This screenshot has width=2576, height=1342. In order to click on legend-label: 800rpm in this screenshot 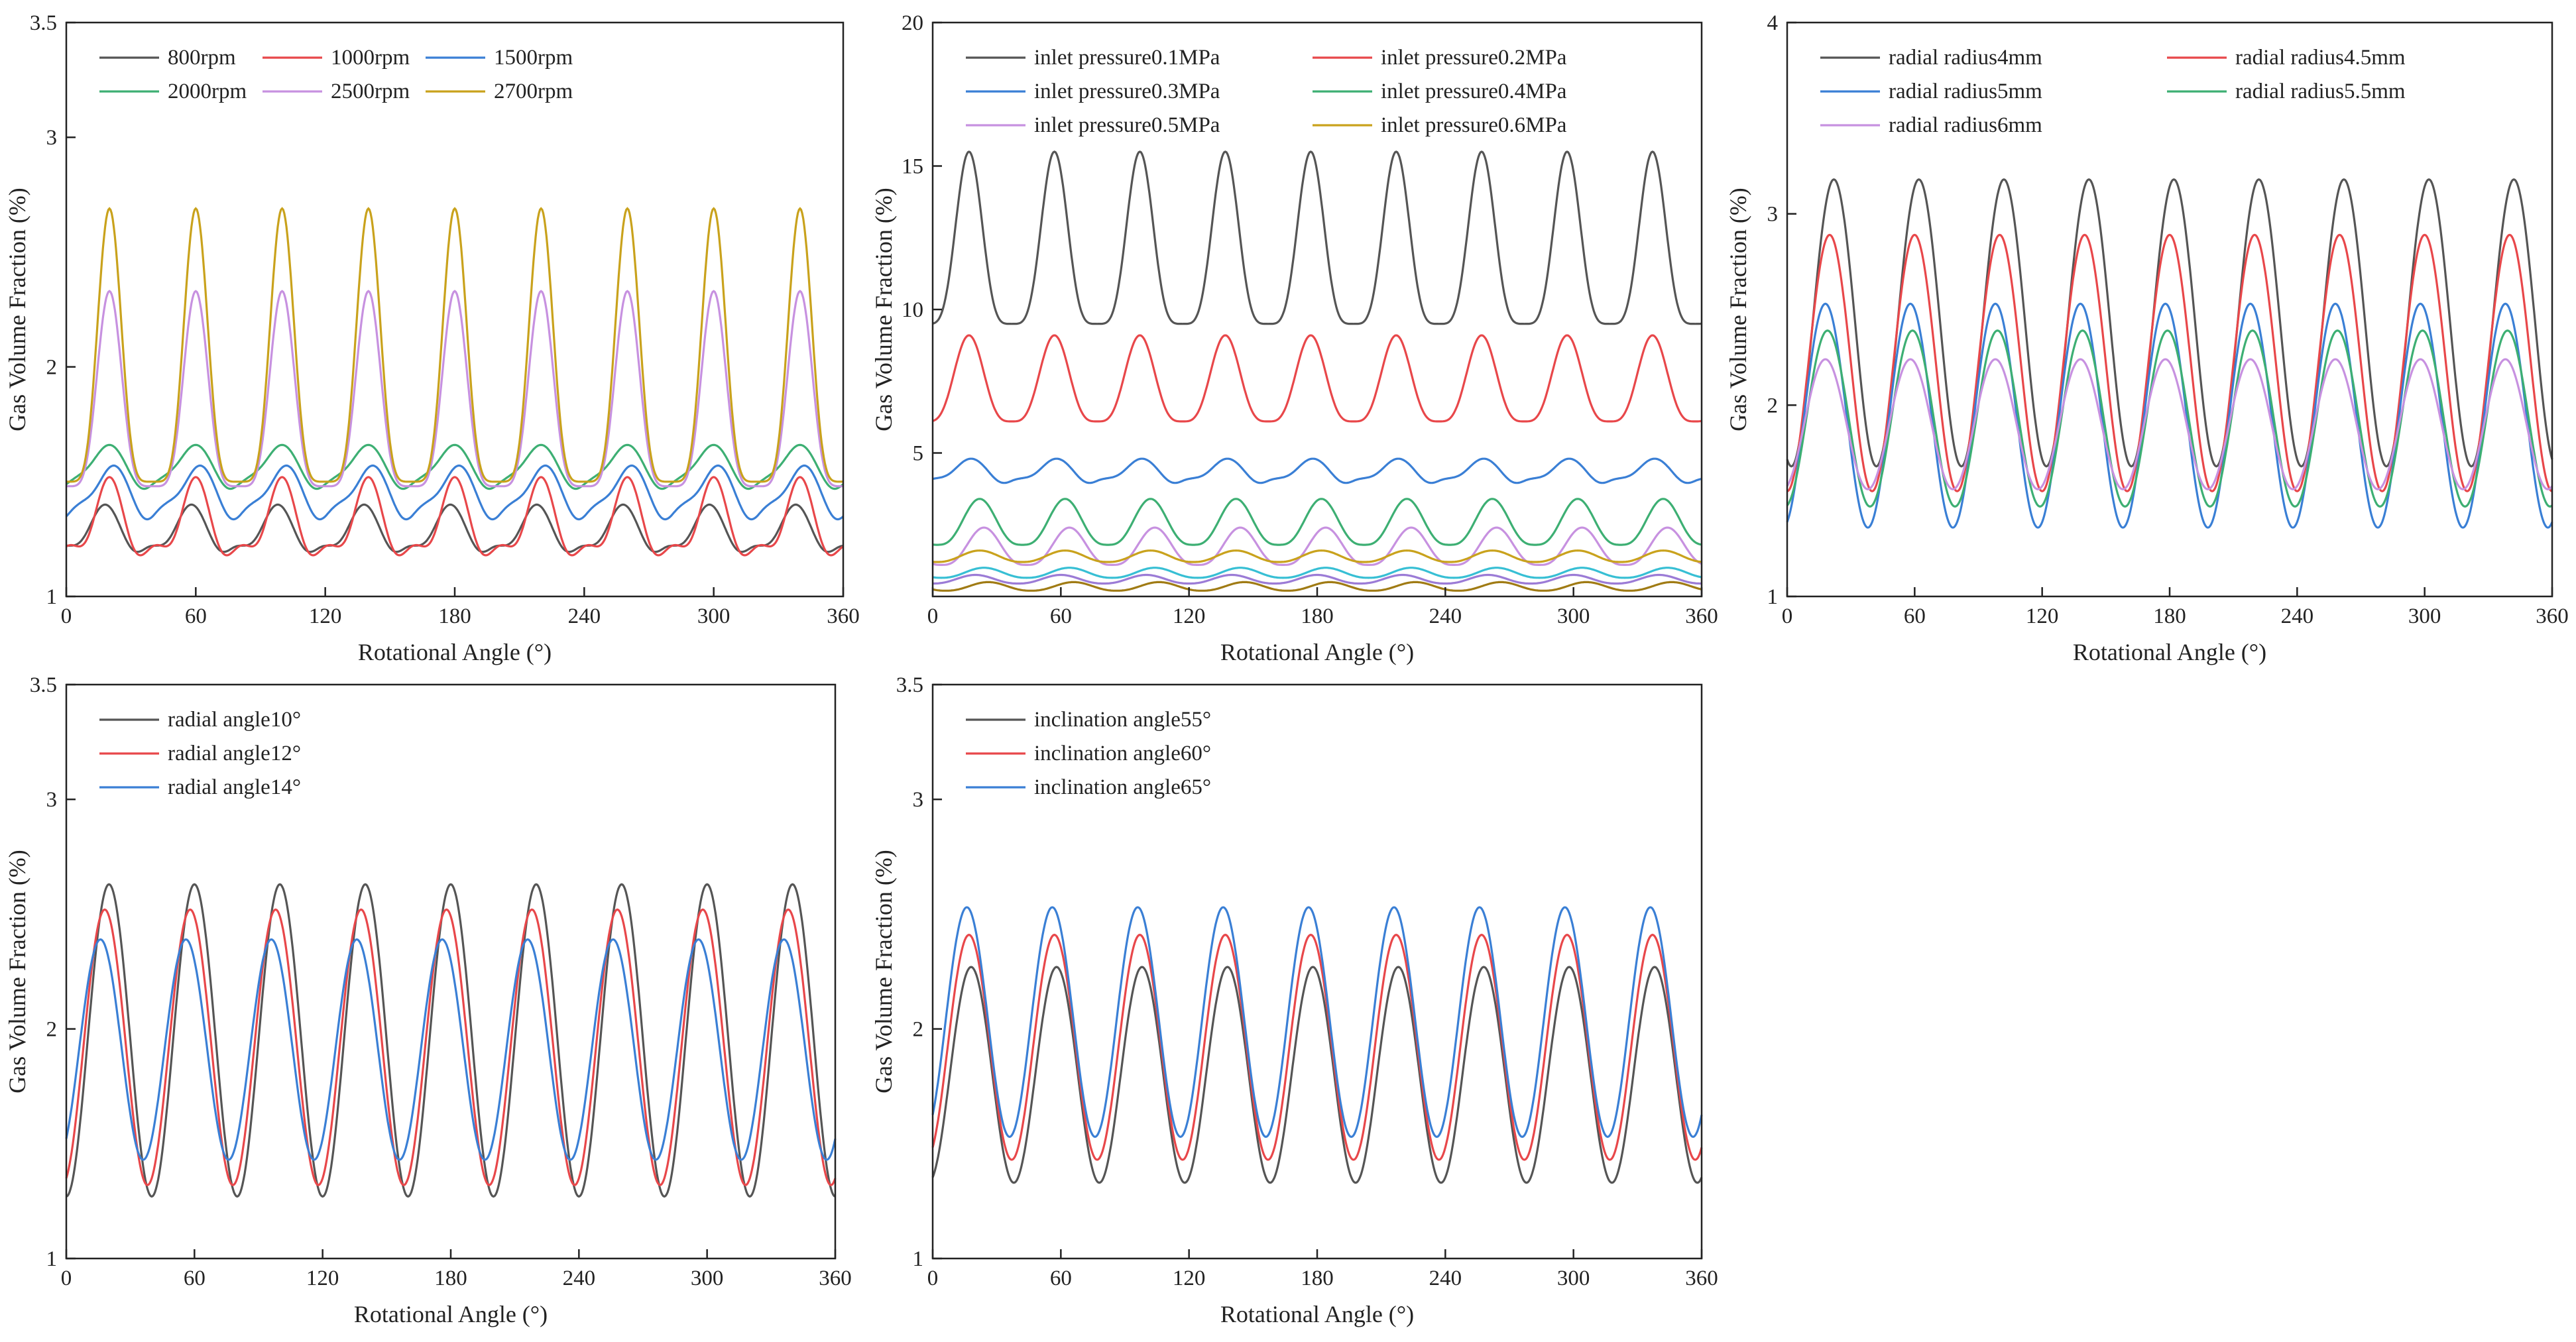, I will do `click(202, 58)`.